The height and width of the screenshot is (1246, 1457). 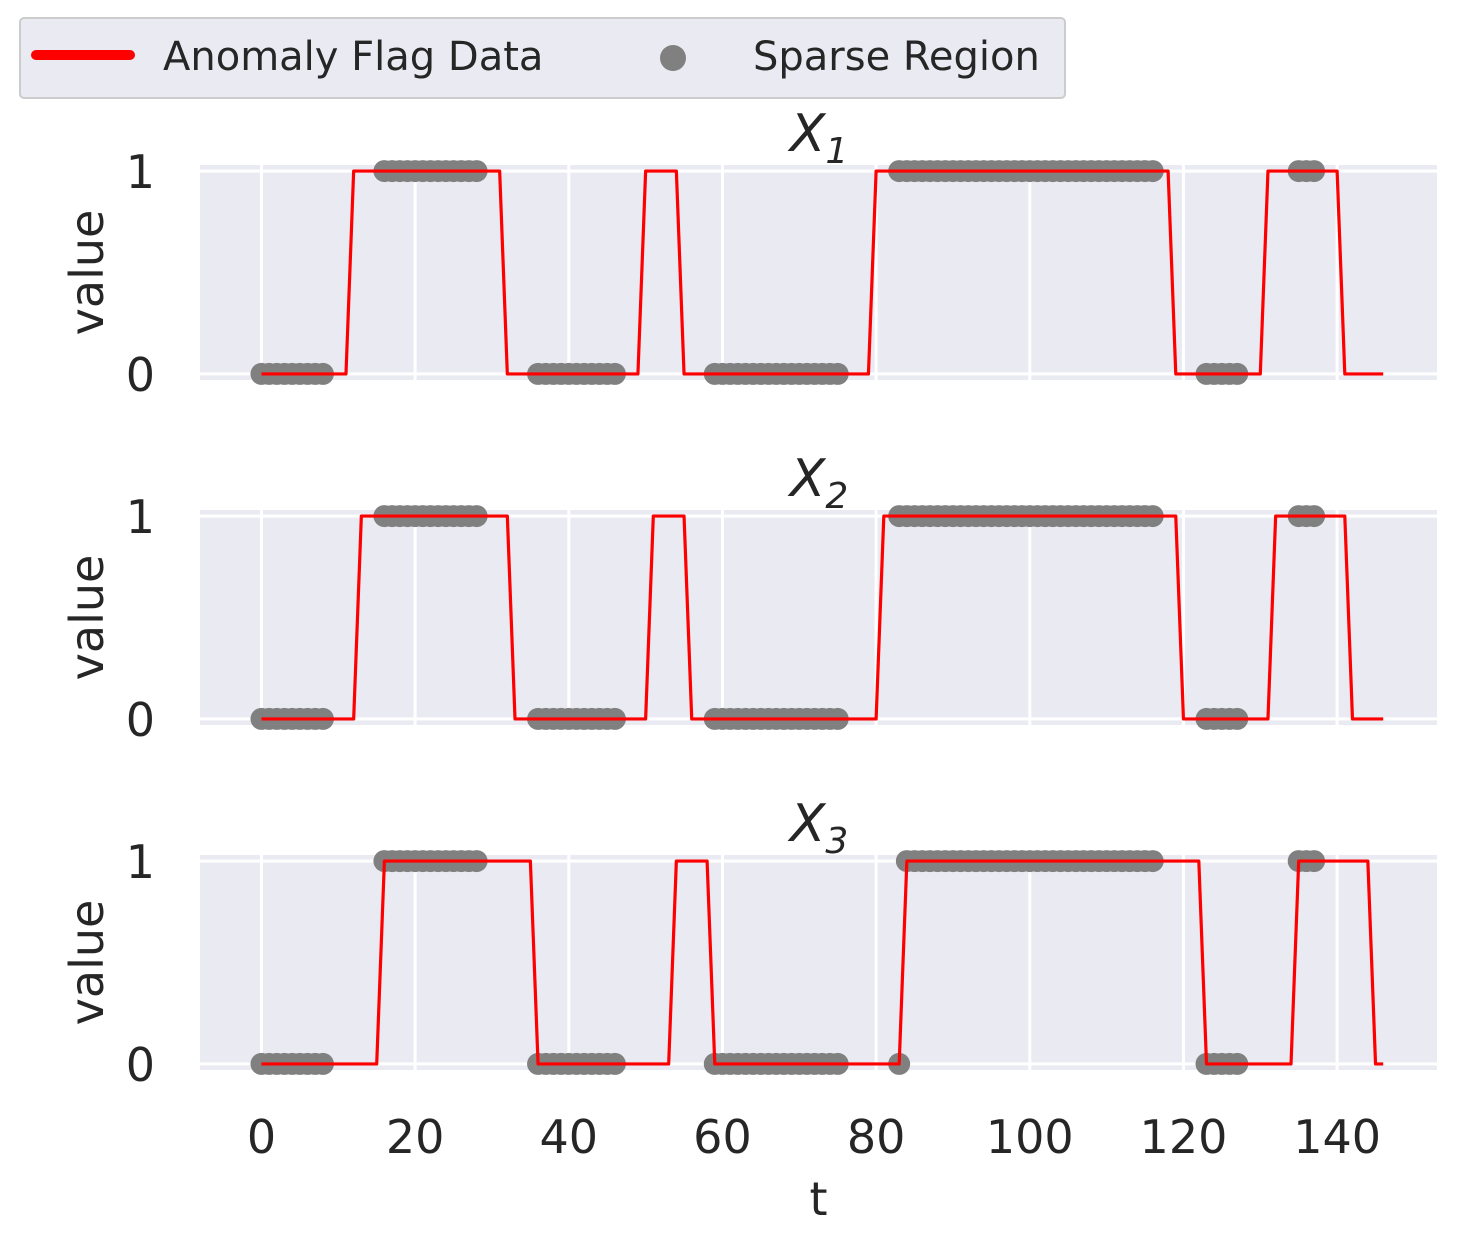 What do you see at coordinates (673, 58) in the screenshot?
I see `legend-marker-swatch` at bounding box center [673, 58].